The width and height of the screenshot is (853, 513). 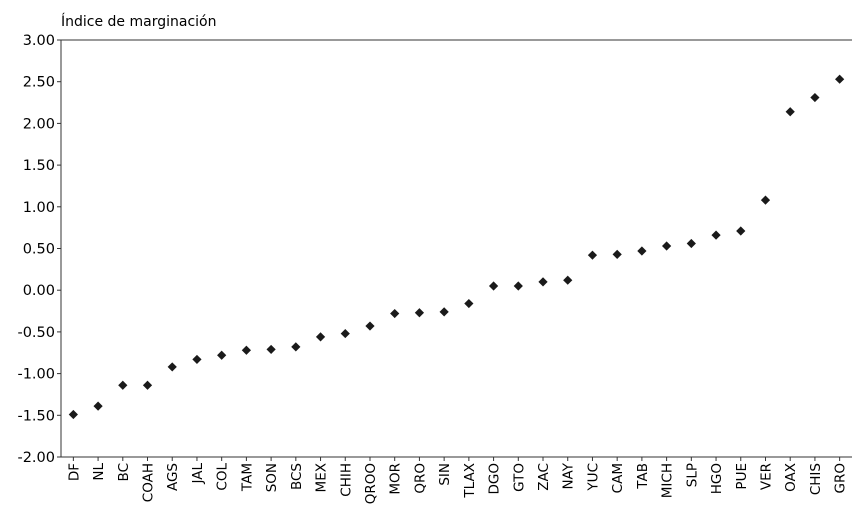 What do you see at coordinates (419, 313) in the screenshot?
I see `data-point-qro` at bounding box center [419, 313].